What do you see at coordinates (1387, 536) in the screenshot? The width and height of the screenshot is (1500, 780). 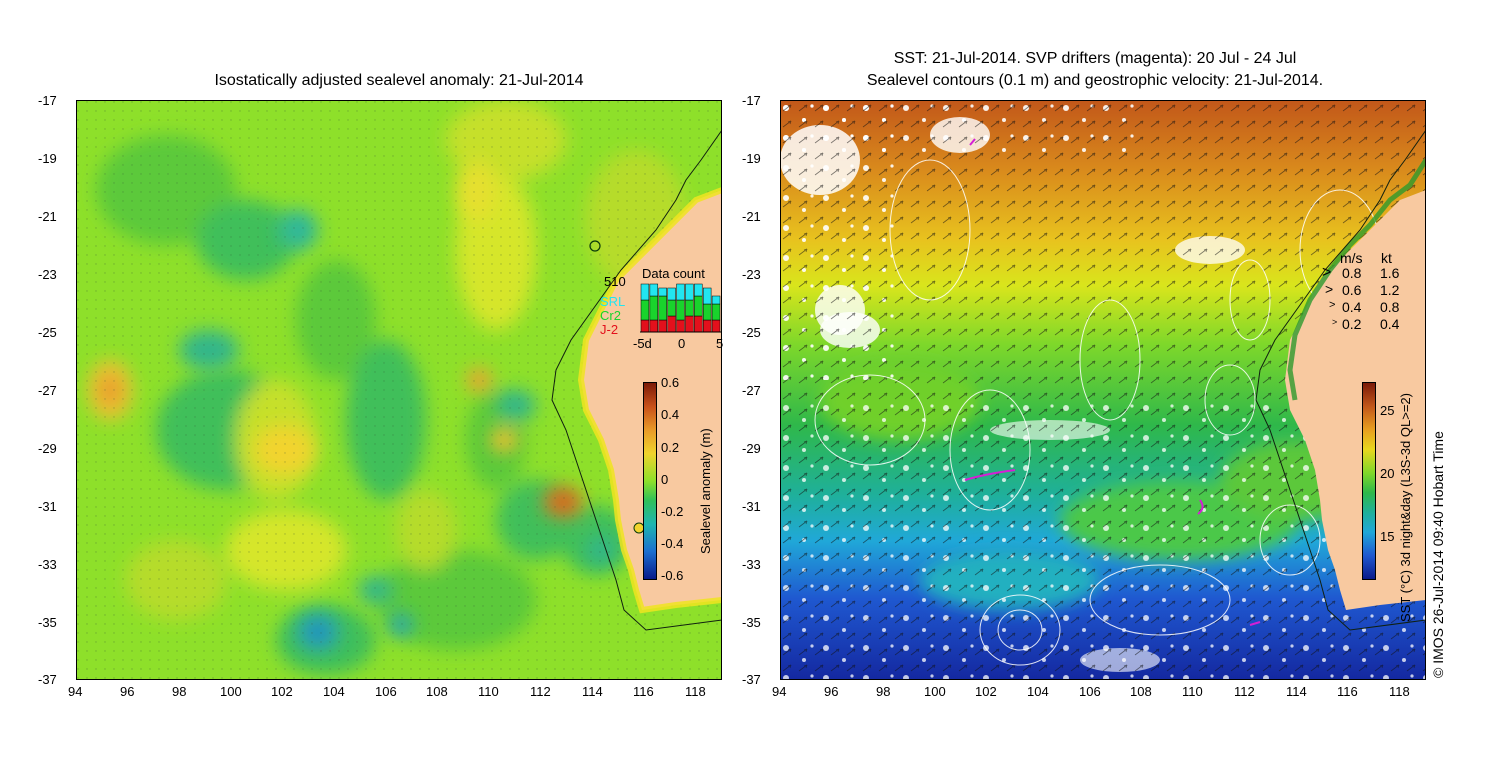 I see `sst-colorbar-tick: 15` at bounding box center [1387, 536].